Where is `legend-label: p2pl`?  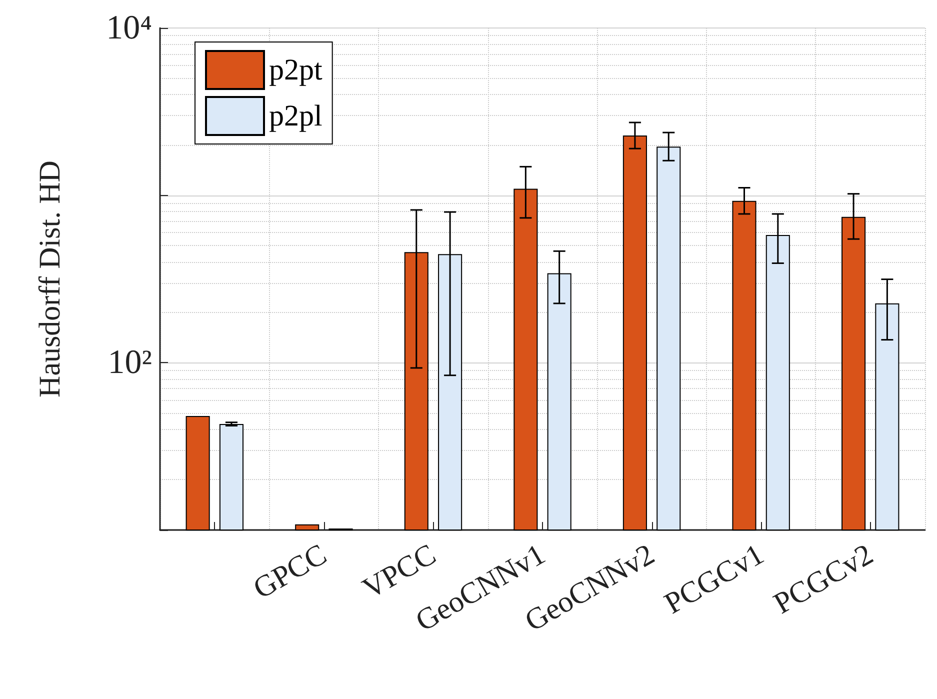 legend-label: p2pl is located at coordinates (295, 116).